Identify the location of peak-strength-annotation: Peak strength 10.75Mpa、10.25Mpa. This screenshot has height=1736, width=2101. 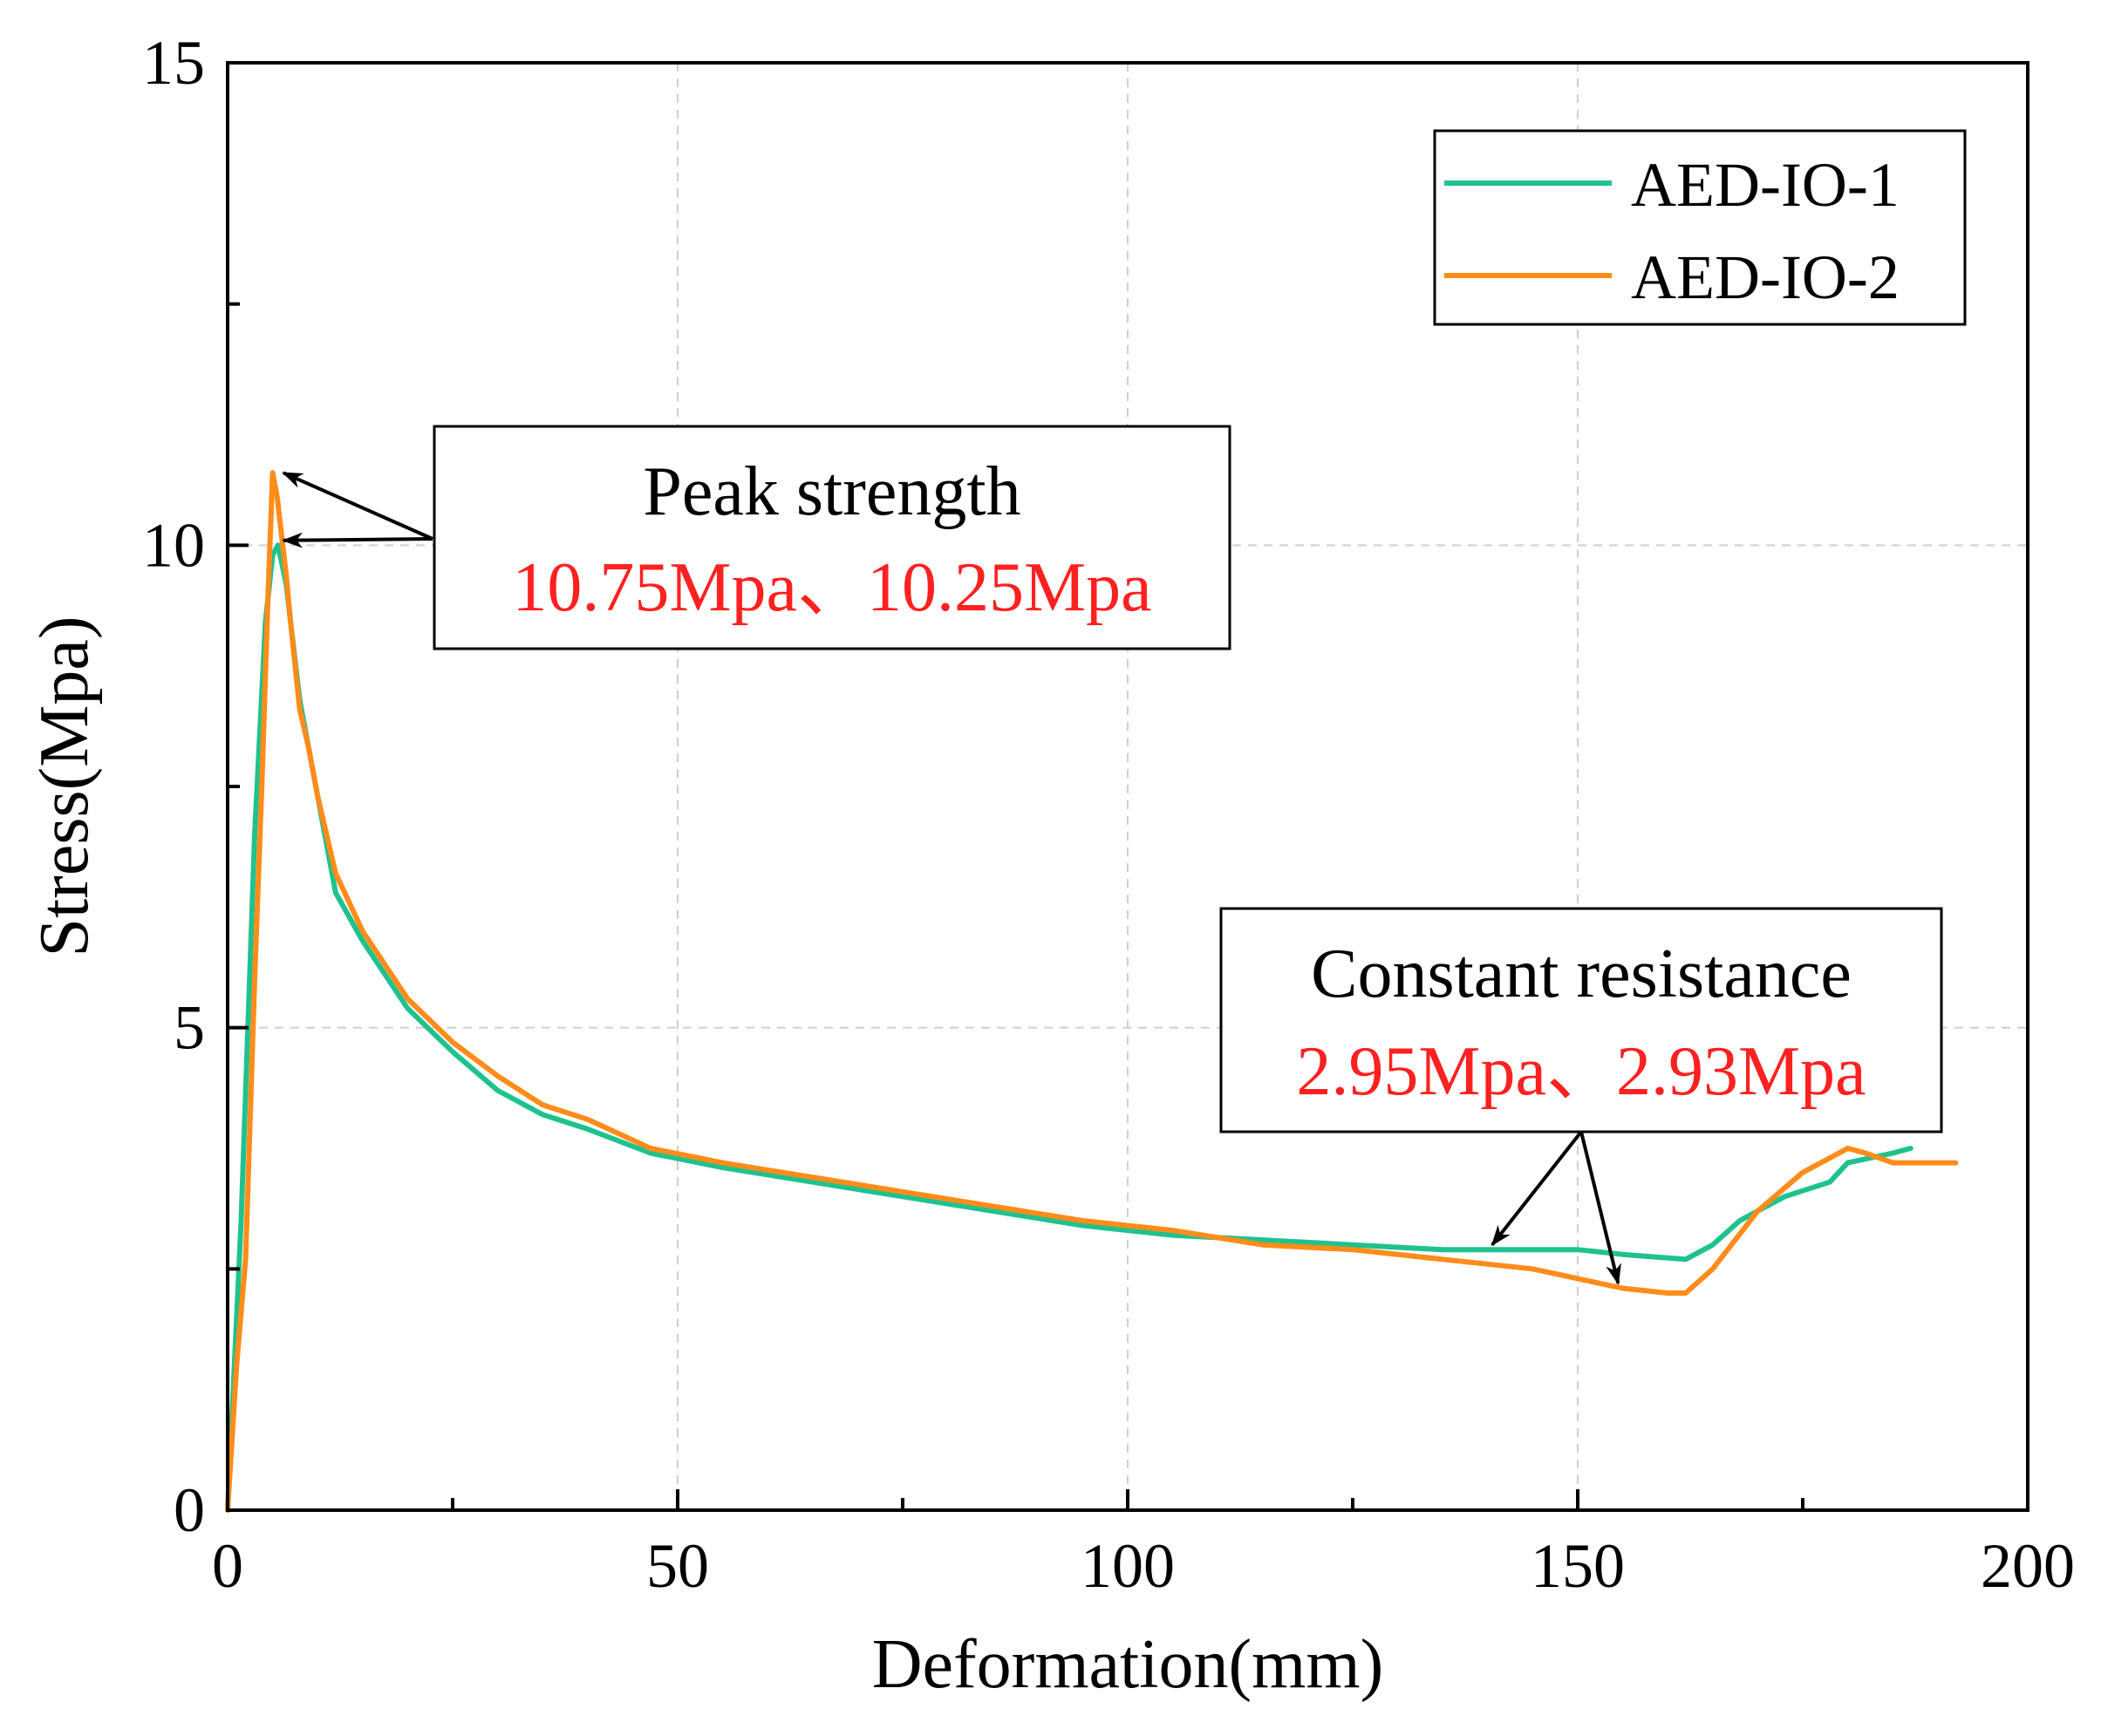
(756, 538).